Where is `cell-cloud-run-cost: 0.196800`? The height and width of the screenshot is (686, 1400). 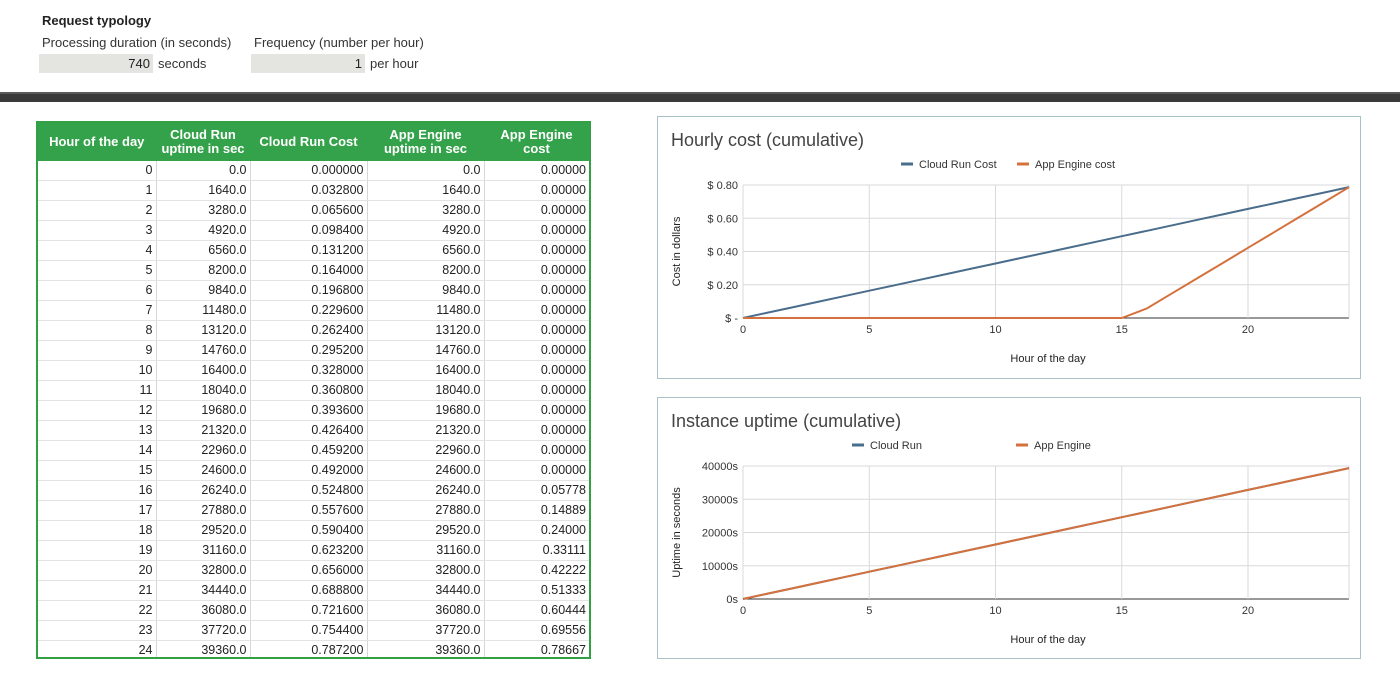 cell-cloud-run-cost: 0.196800 is located at coordinates (309, 290).